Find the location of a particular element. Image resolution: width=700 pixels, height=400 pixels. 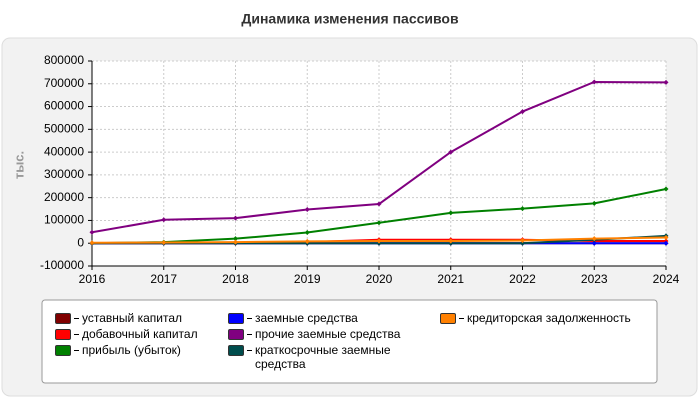

legend-item: прибыль (убыток) is located at coordinates (160, 350).